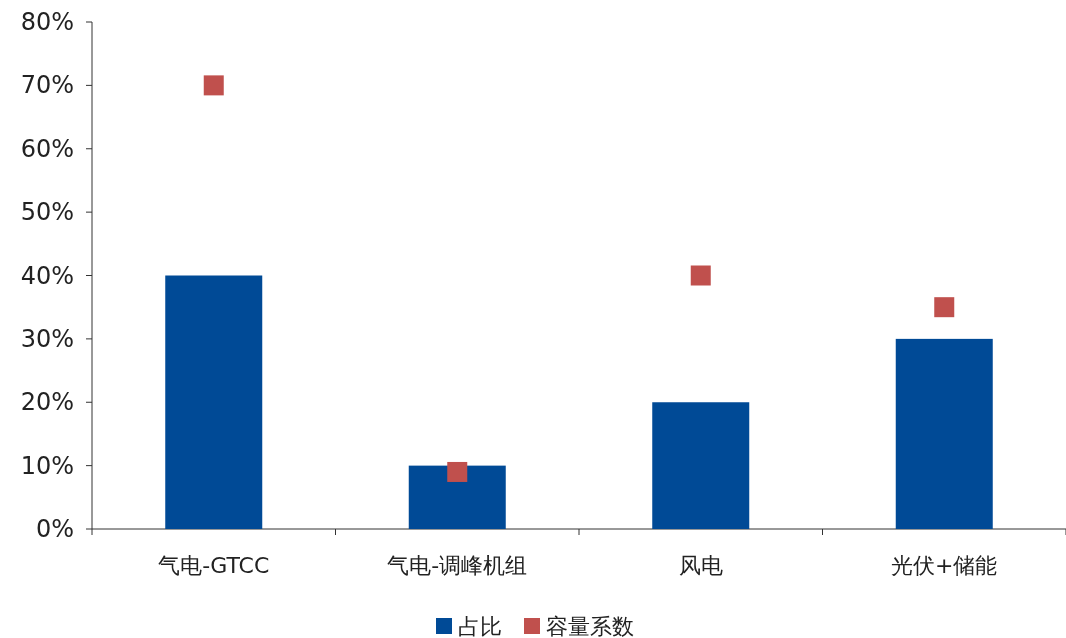 The image size is (1066, 638). What do you see at coordinates (47, 22) in the screenshot?
I see `y-tick-label: 80%` at bounding box center [47, 22].